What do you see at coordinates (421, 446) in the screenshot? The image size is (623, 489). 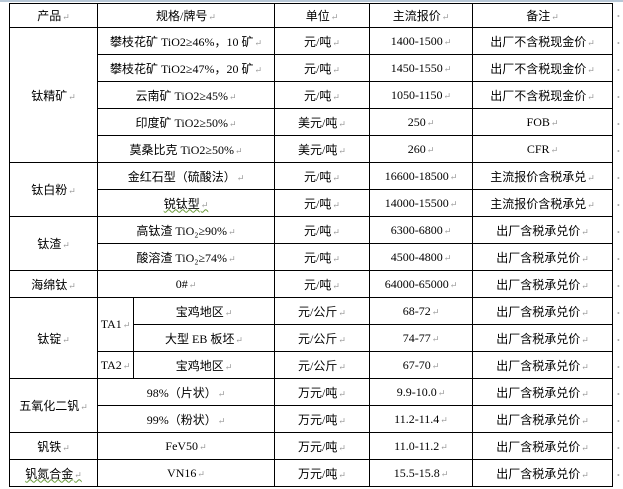 I see `price-cell: 11.0-11.2` at bounding box center [421, 446].